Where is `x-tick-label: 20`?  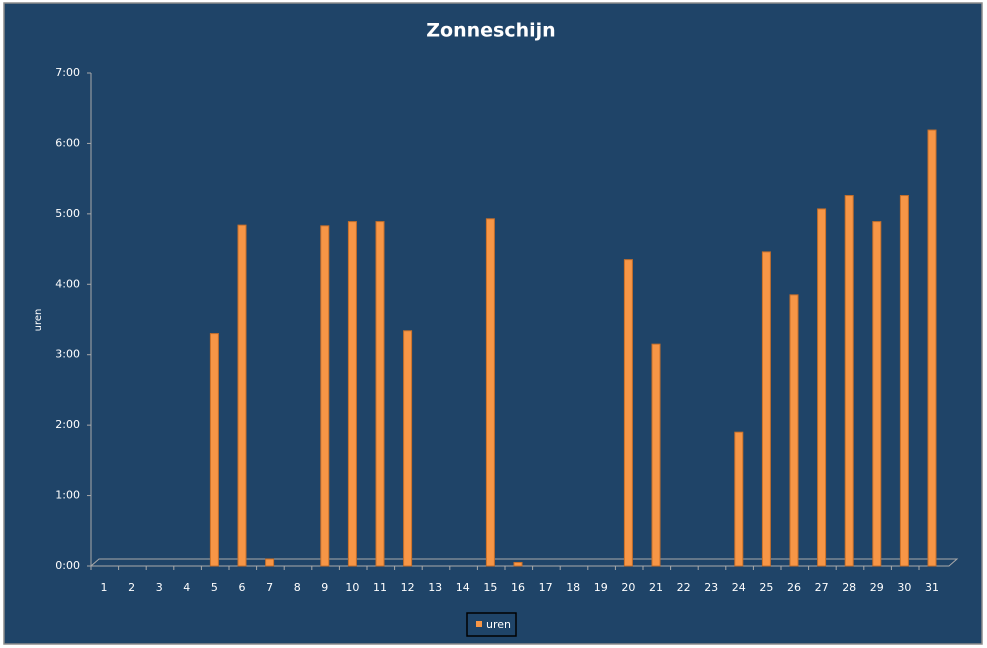
x-tick-label: 20 is located at coordinates (628, 587).